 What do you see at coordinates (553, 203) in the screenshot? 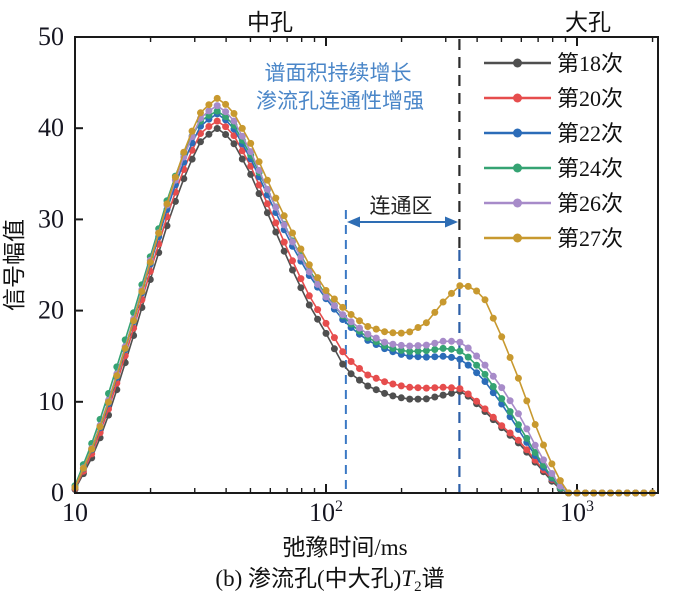
I see `legend-item: 第26次` at bounding box center [553, 203].